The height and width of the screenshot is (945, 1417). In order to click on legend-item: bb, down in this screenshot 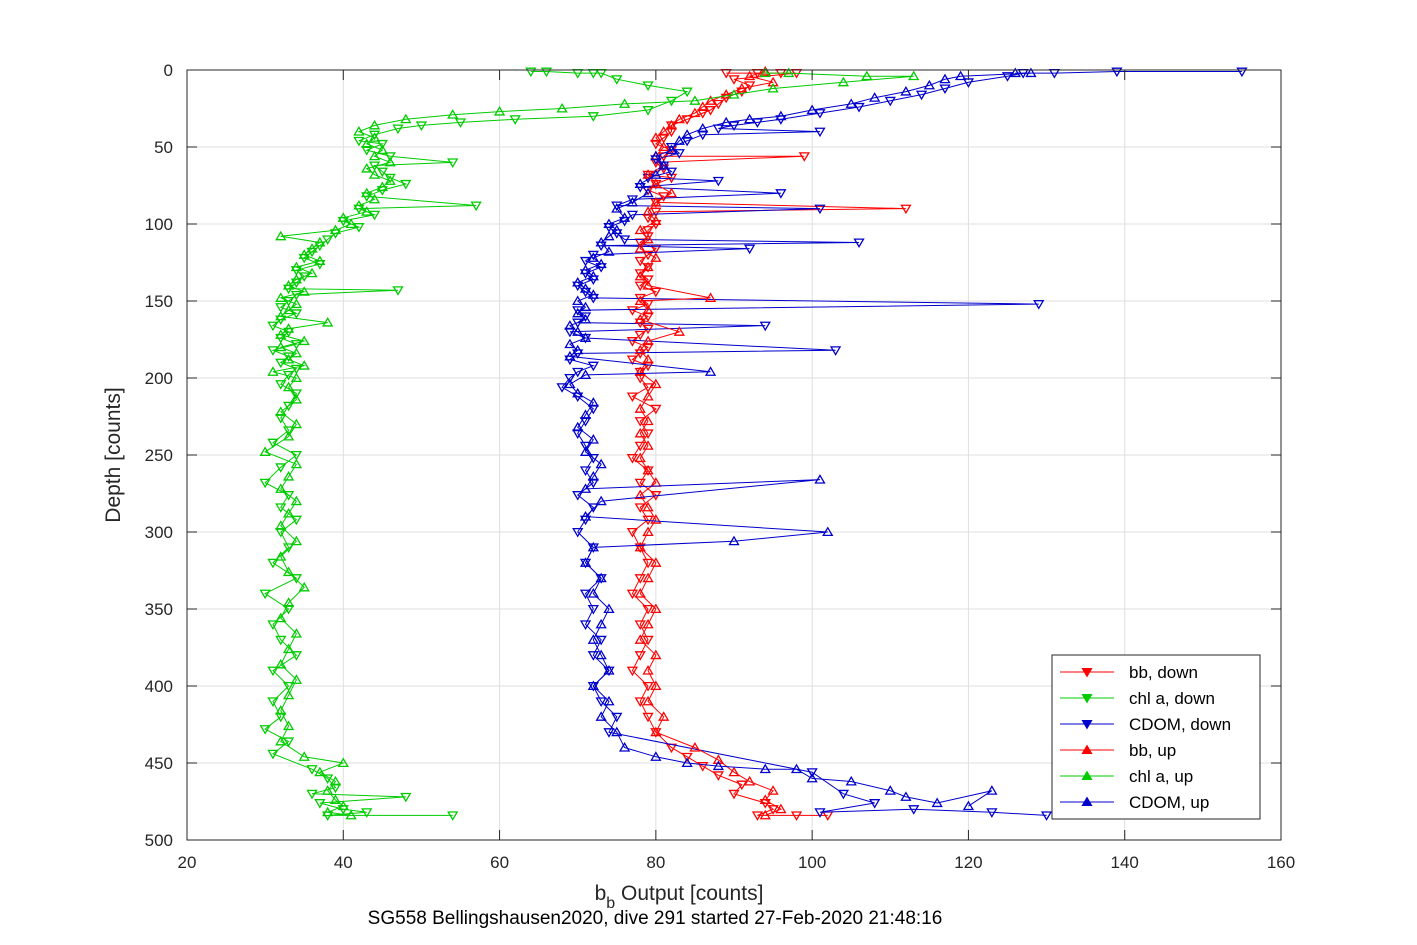, I will do `click(1129, 672)`.